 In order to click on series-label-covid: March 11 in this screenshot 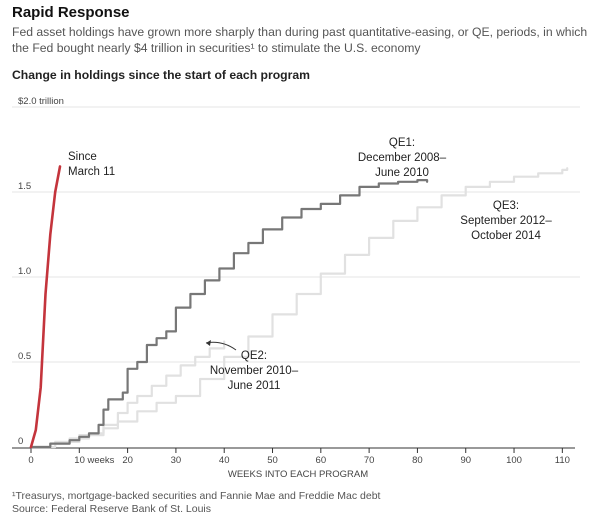, I will do `click(91, 172)`.